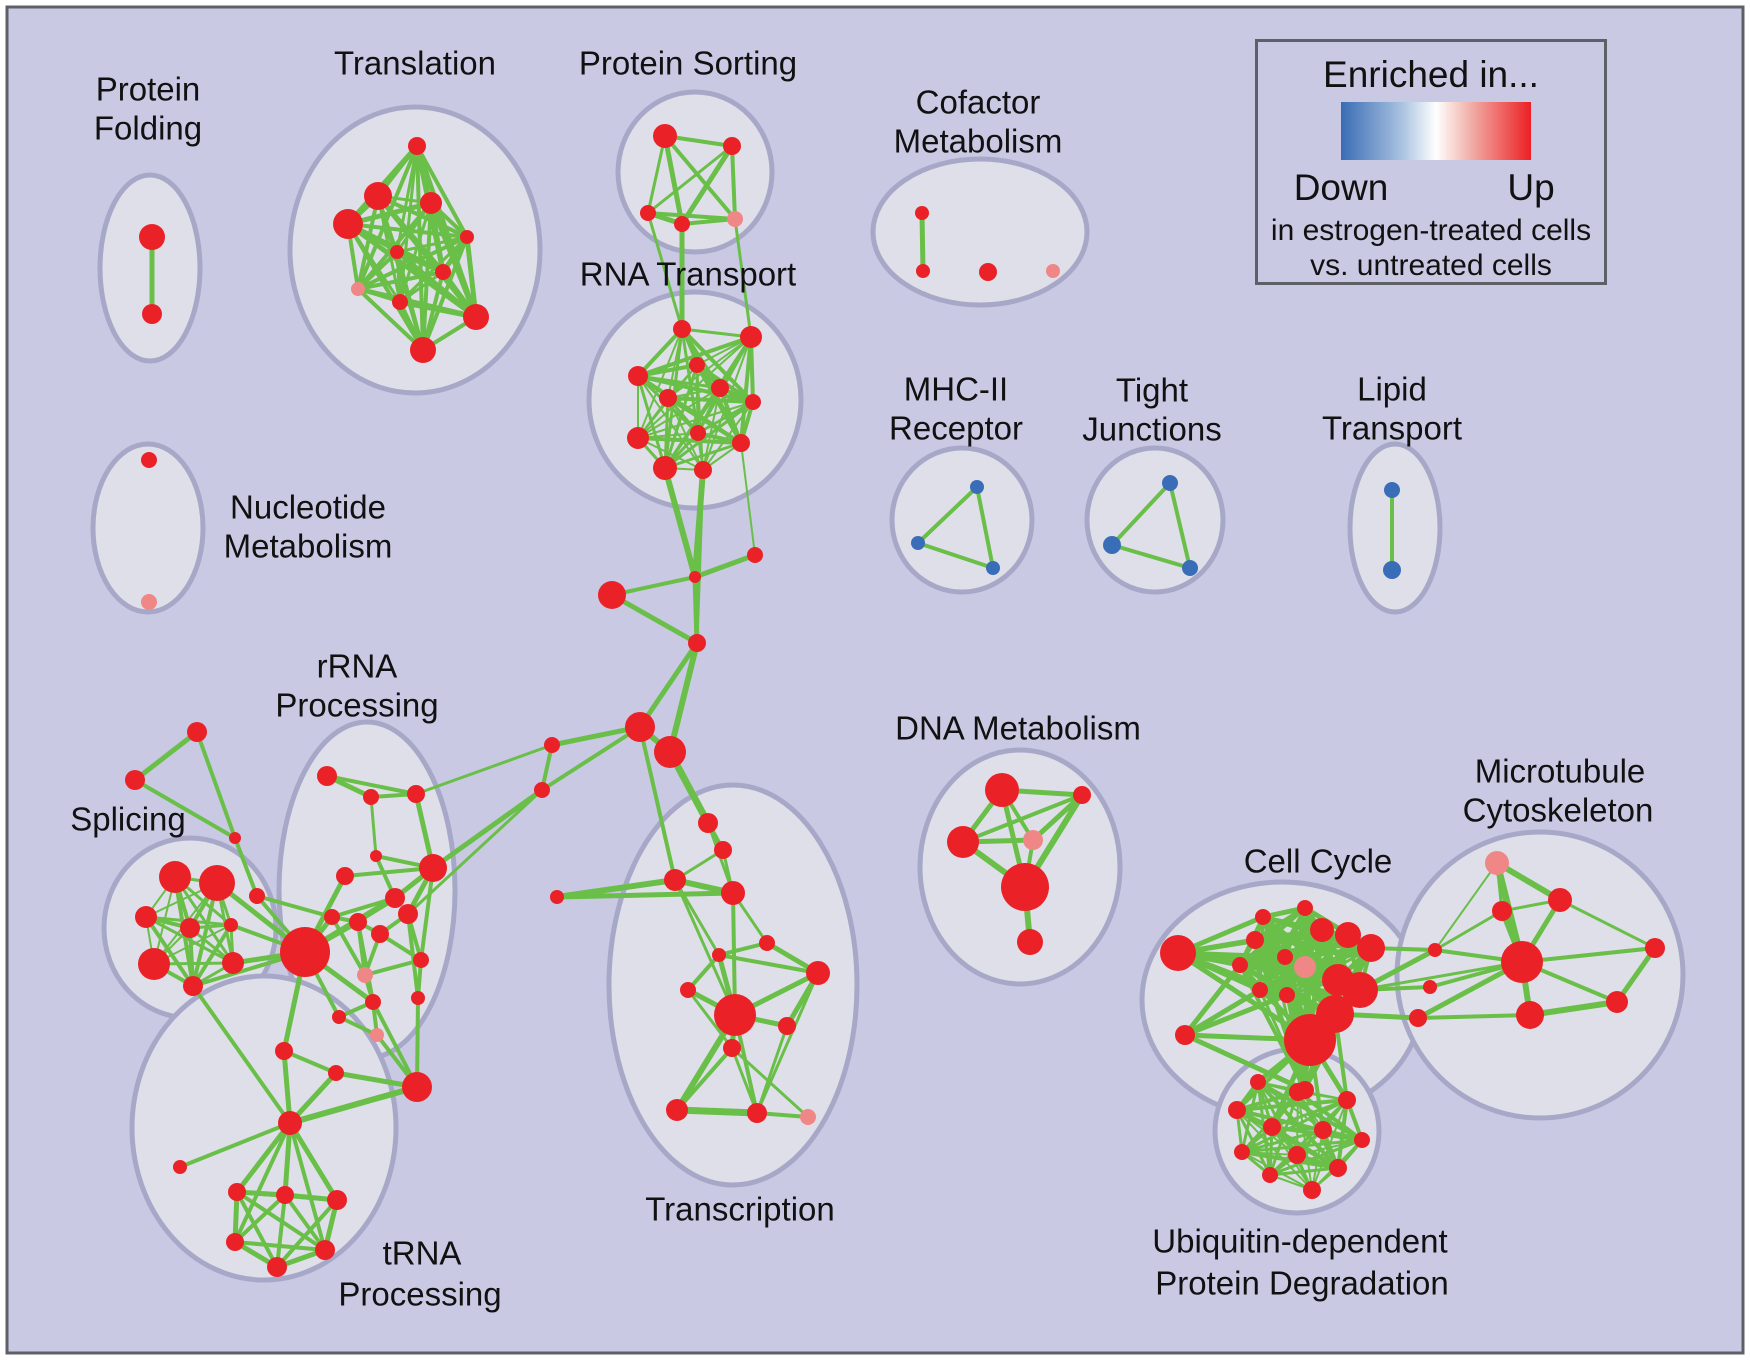 The width and height of the screenshot is (1750, 1360). Describe the element at coordinates (1302, 1283) in the screenshot. I see `cluster-label-ubiquitin-degradation: Protein Degradation` at that location.